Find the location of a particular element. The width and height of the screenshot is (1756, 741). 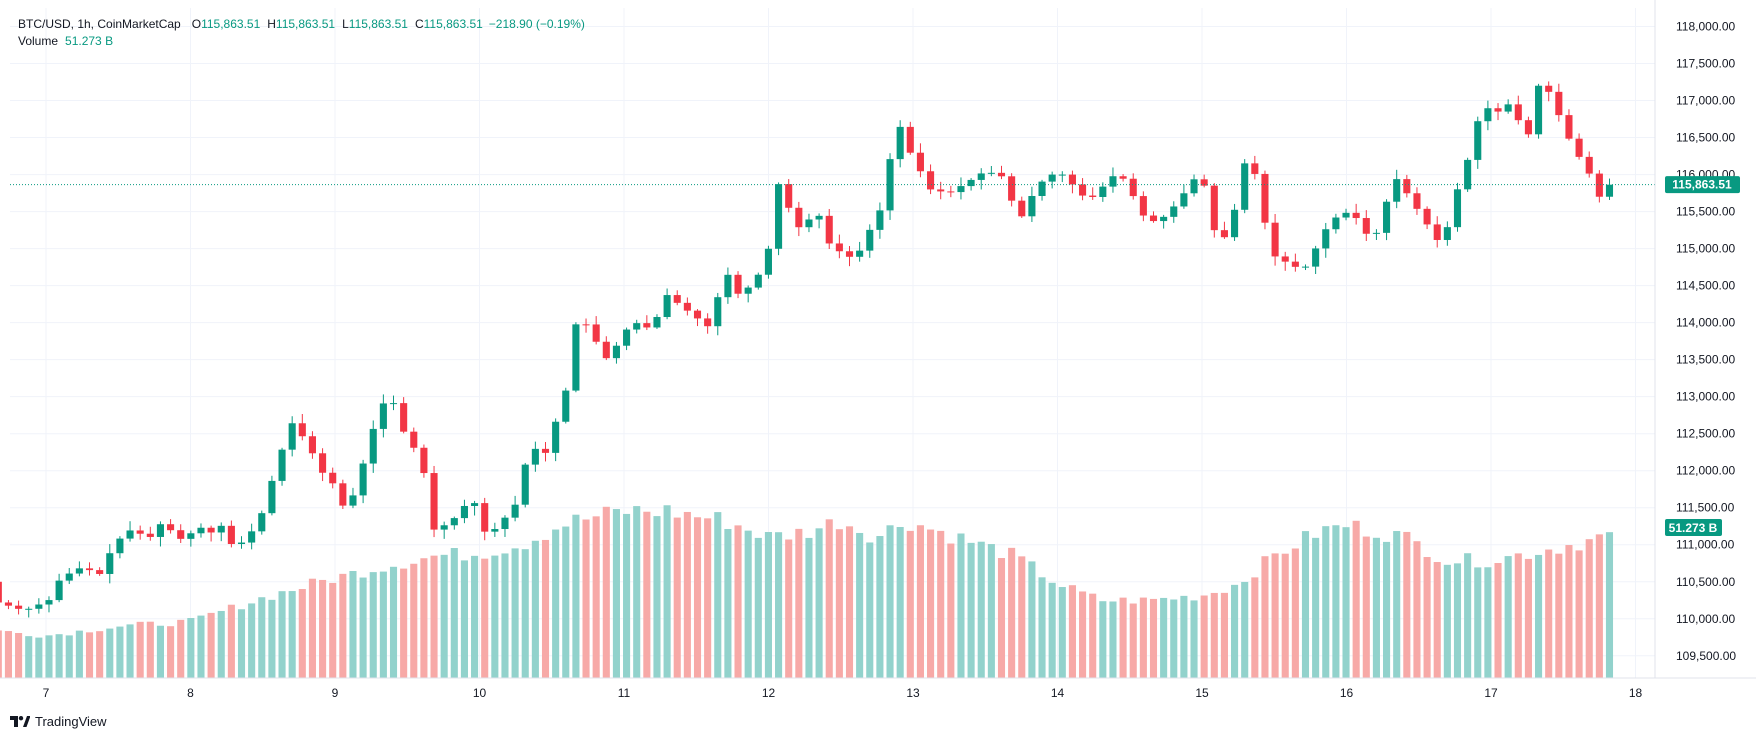

y-tick-label: 115,000.00 is located at coordinates (1705, 249).